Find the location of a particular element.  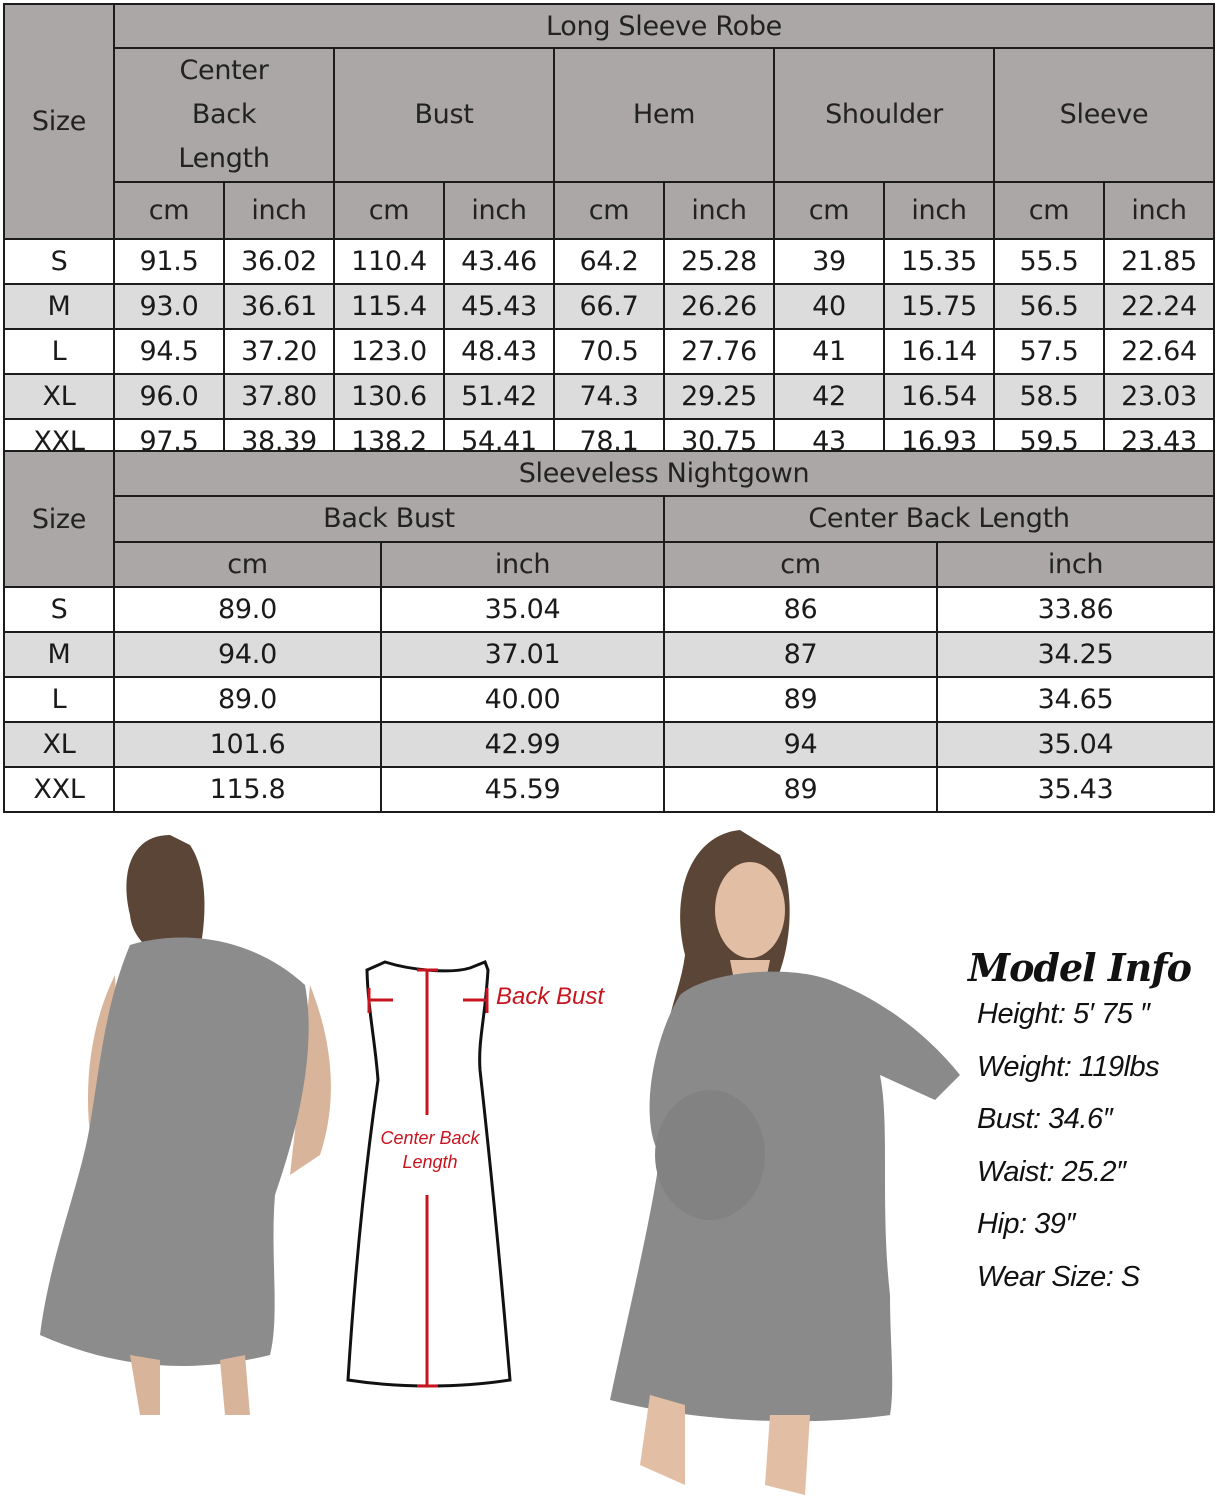

value-cell: 40.00 is located at coordinates (522, 699).